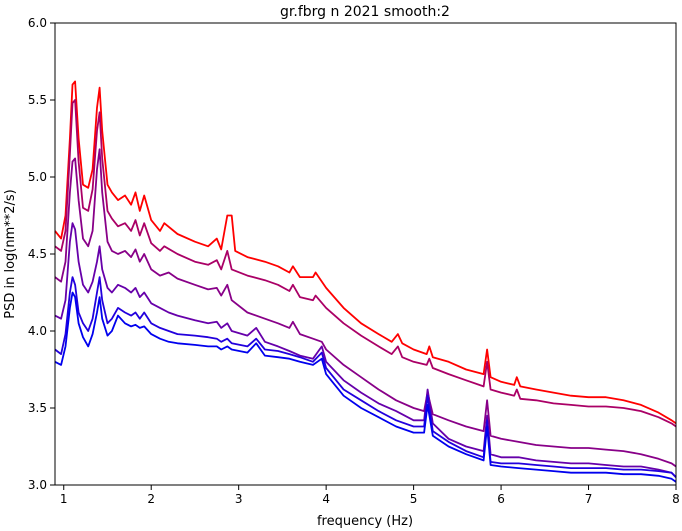 This screenshot has width=682, height=531. What do you see at coordinates (64, 499) in the screenshot?
I see `x-tick-label: 1` at bounding box center [64, 499].